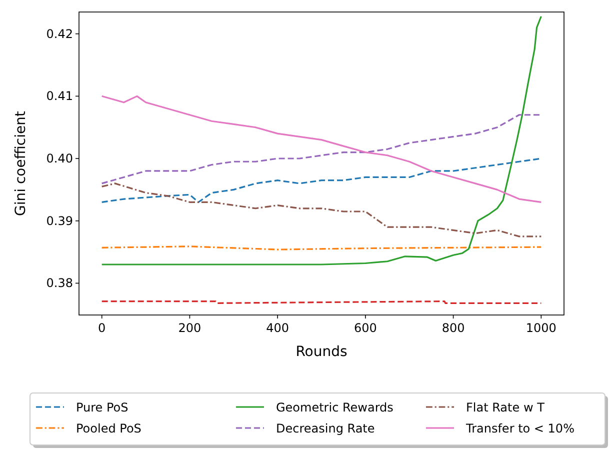 This screenshot has height=459, width=616. Describe the element at coordinates (278, 328) in the screenshot. I see `x-tick-label: 400` at that location.